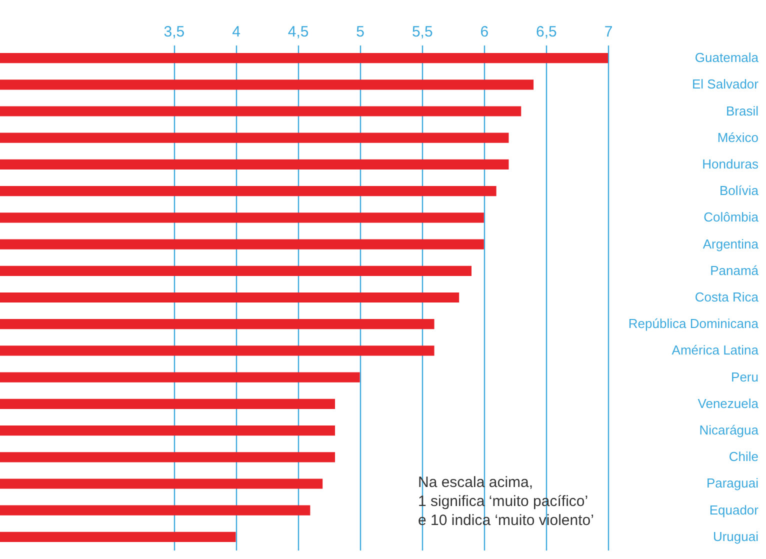 The width and height of the screenshot is (766, 559). Describe the element at coordinates (742, 110) in the screenshot. I see `y-tick-label: Brasil` at that location.